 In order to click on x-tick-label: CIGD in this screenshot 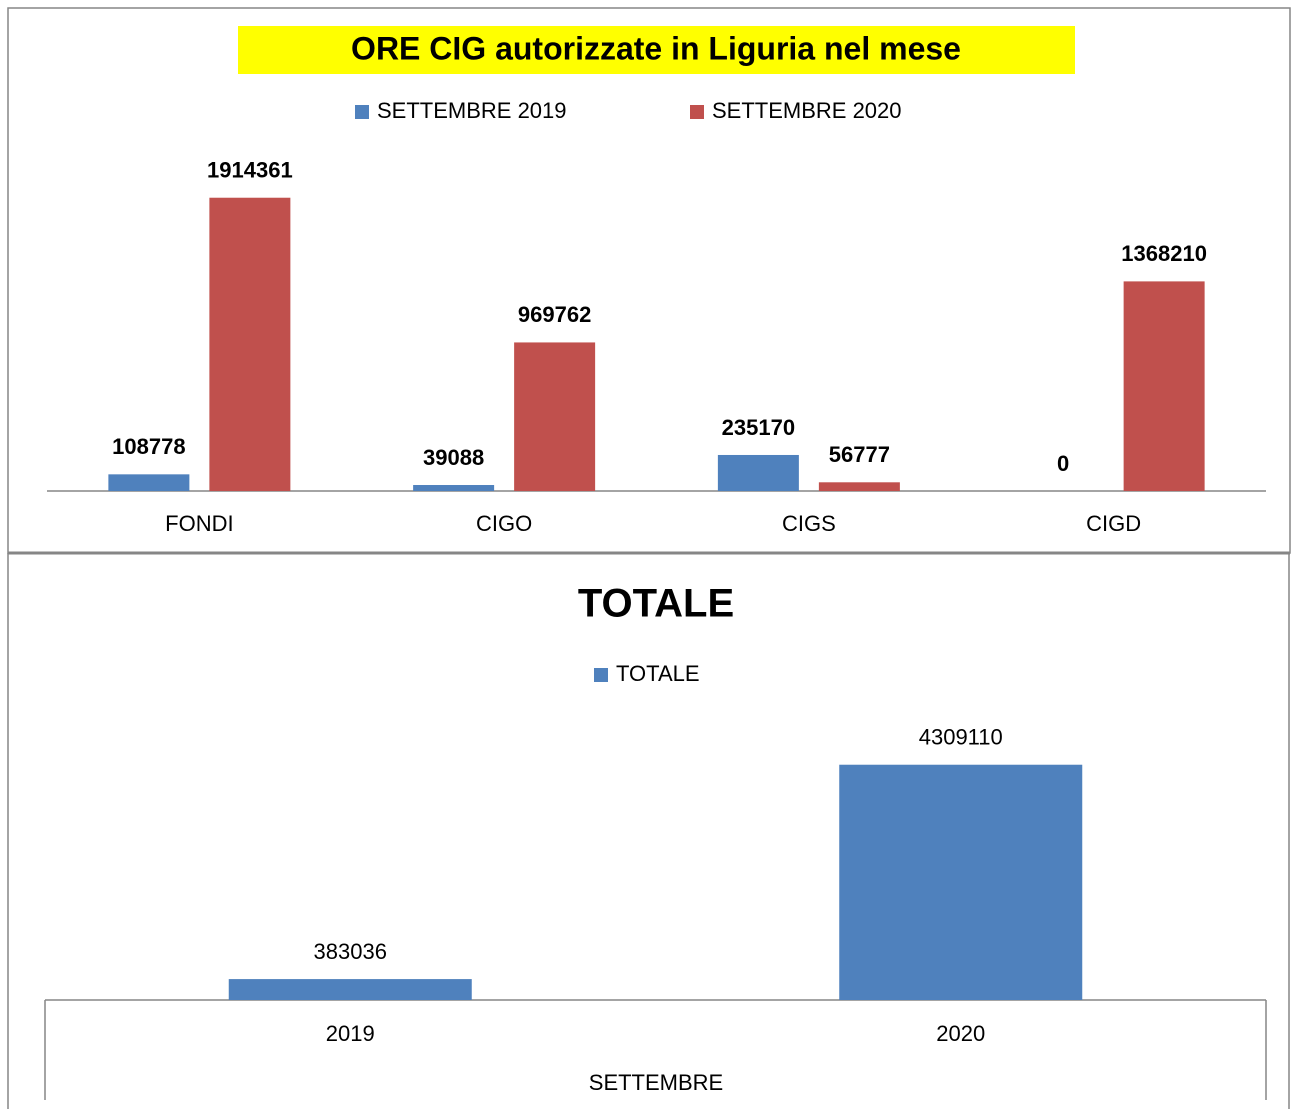, I will do `click(1113, 523)`.